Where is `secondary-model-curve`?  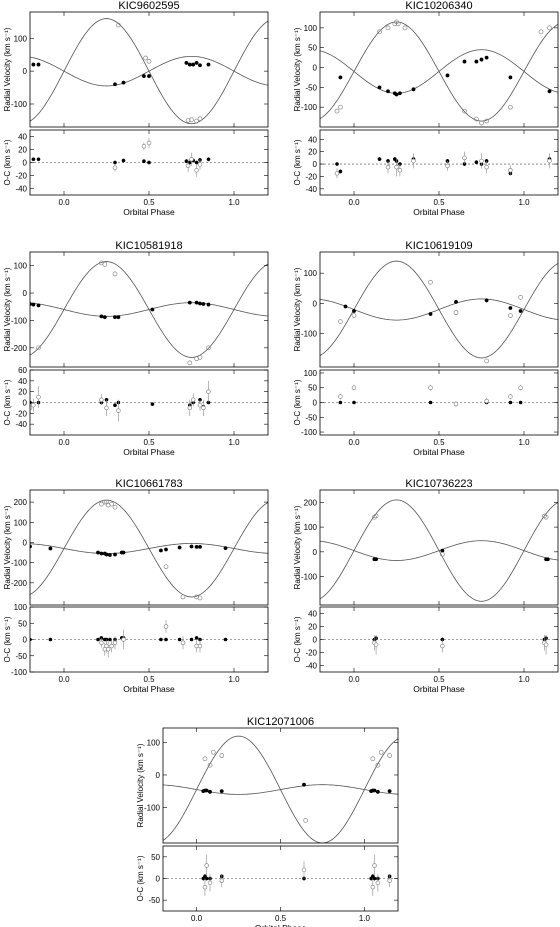
secondary-model-curve is located at coordinates (149, 309).